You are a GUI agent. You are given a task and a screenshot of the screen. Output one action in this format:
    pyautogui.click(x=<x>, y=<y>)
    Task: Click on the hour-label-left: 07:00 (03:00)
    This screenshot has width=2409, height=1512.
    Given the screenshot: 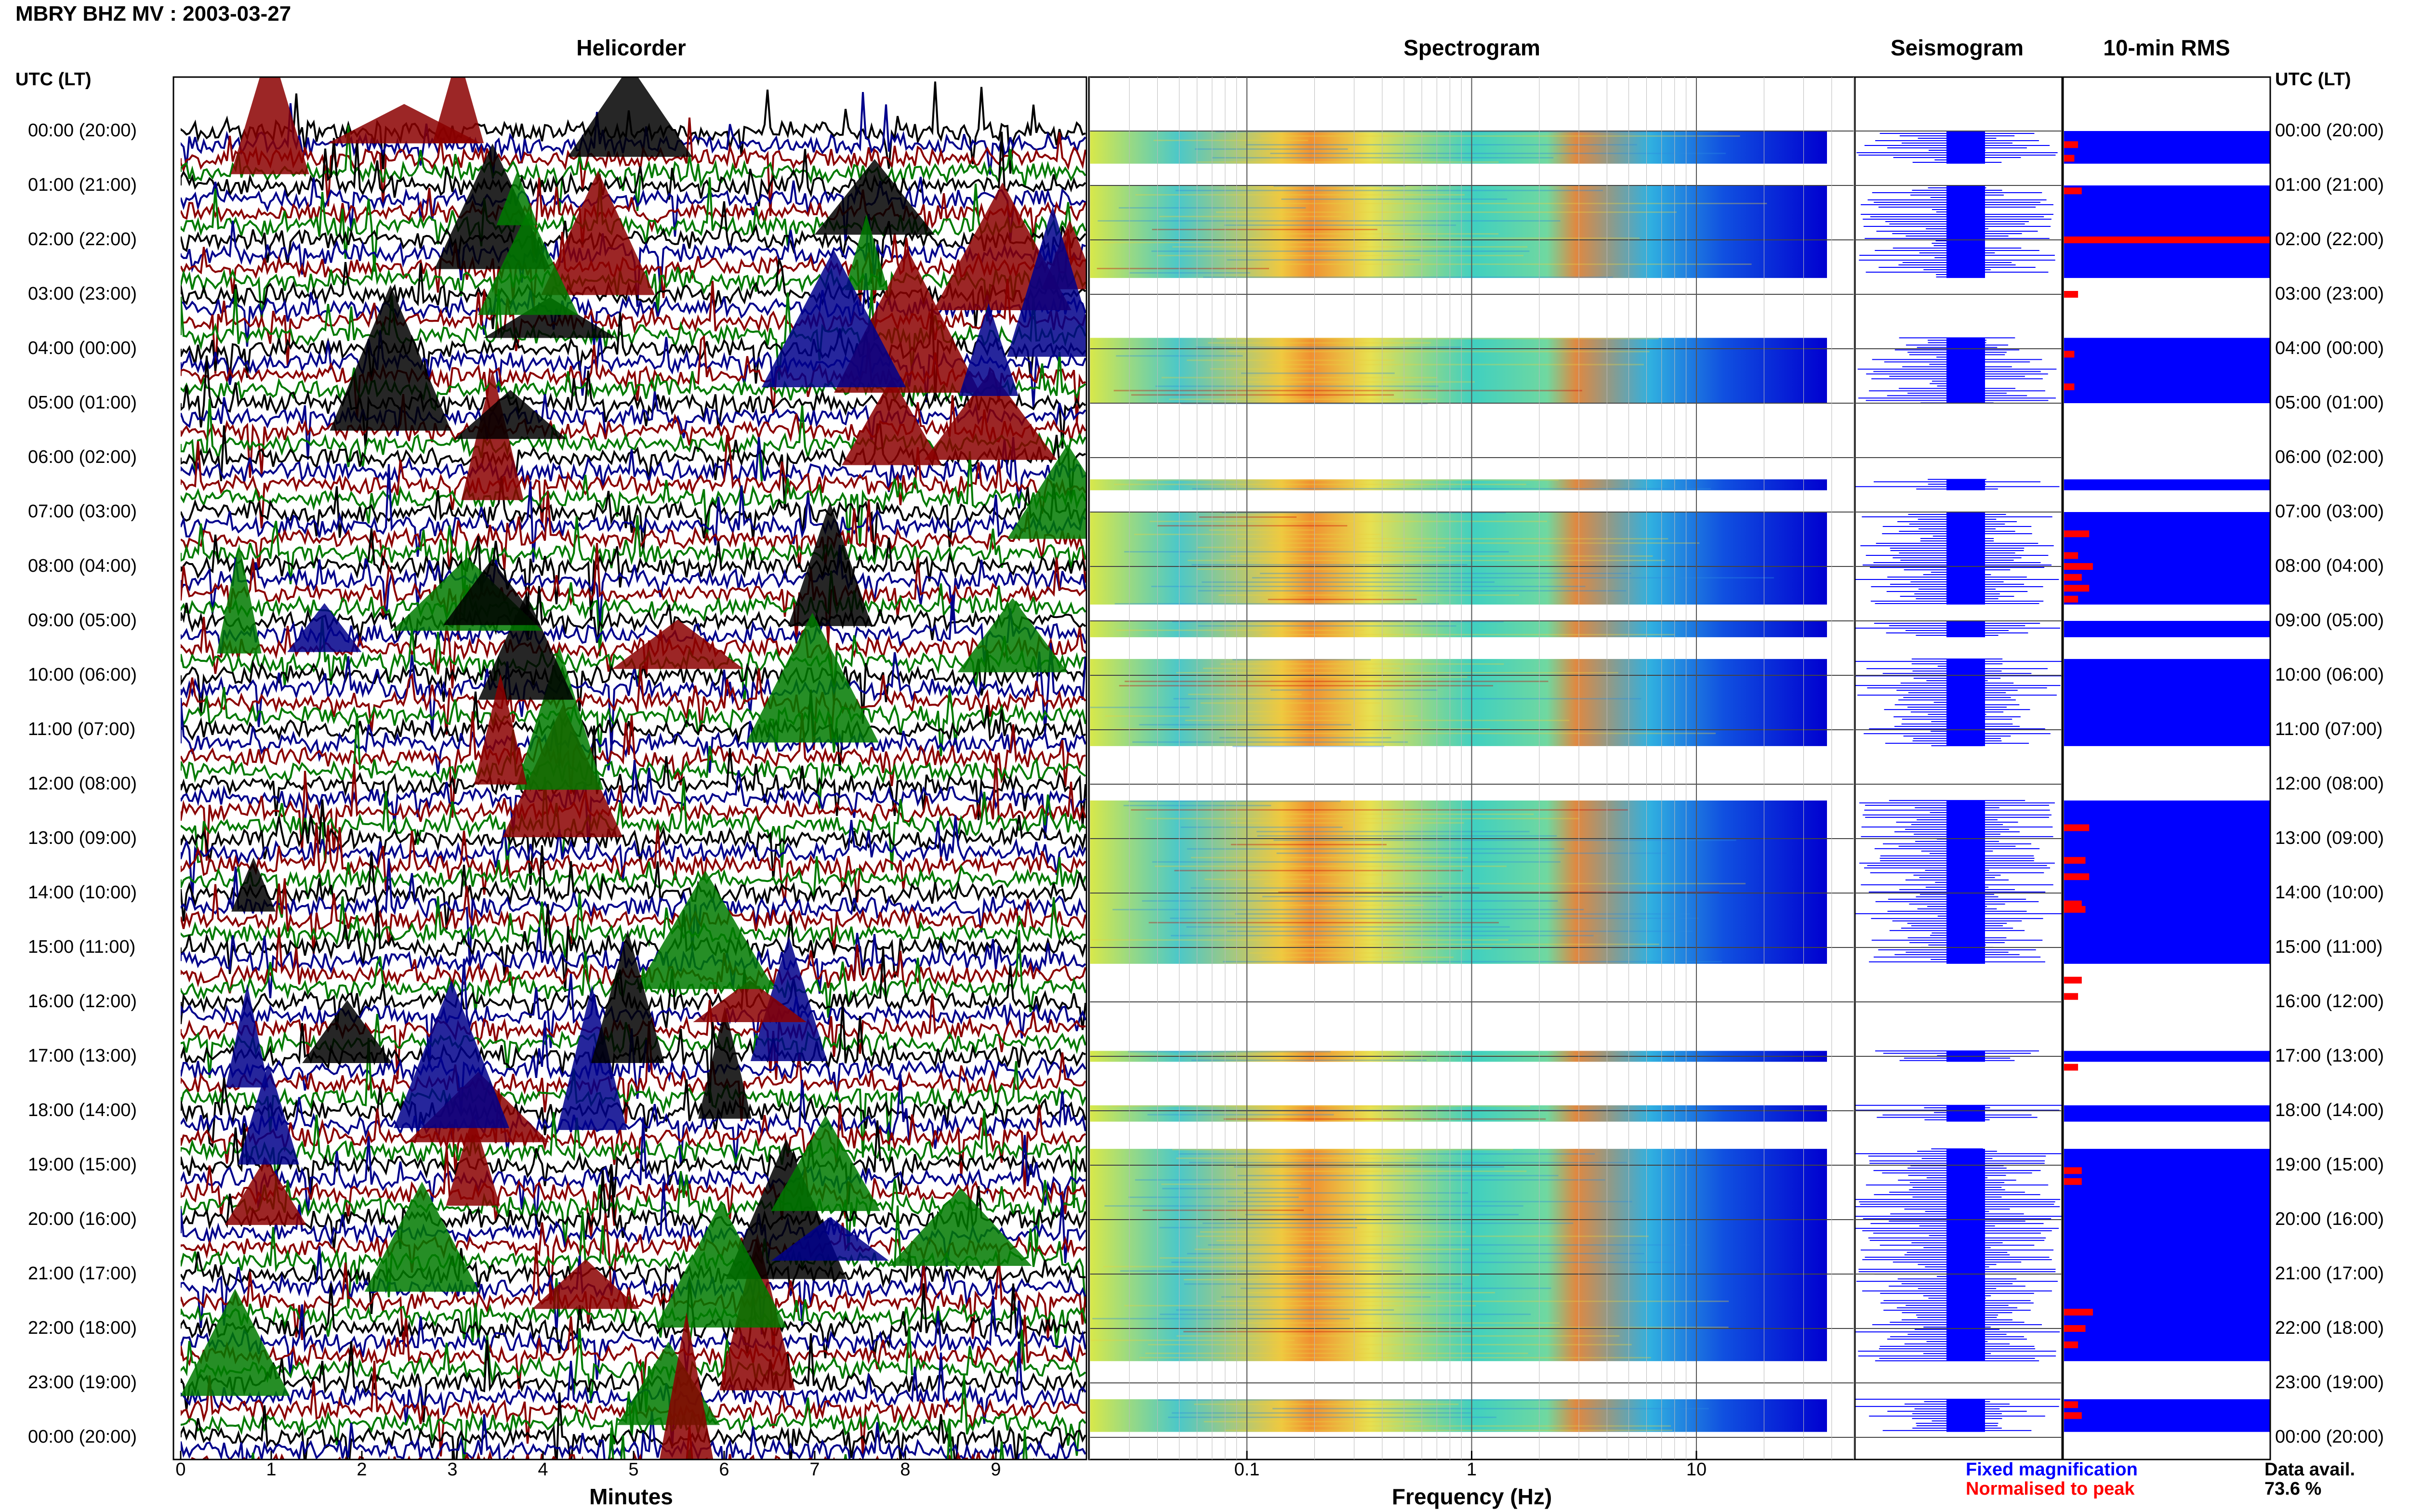 What is the action you would take?
    pyautogui.click(x=82, y=511)
    